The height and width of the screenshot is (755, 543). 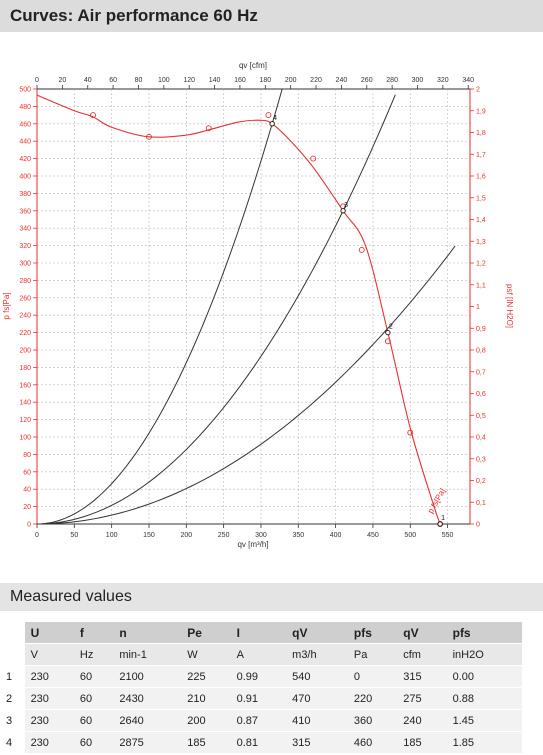 What do you see at coordinates (206, 676) in the screenshot?
I see `table-cell: 225` at bounding box center [206, 676].